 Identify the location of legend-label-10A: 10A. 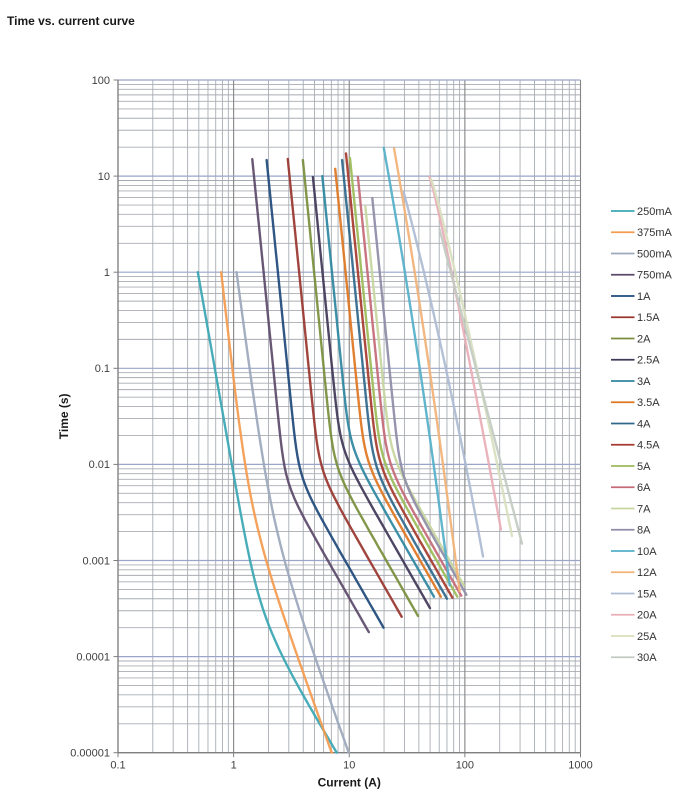
(647, 552).